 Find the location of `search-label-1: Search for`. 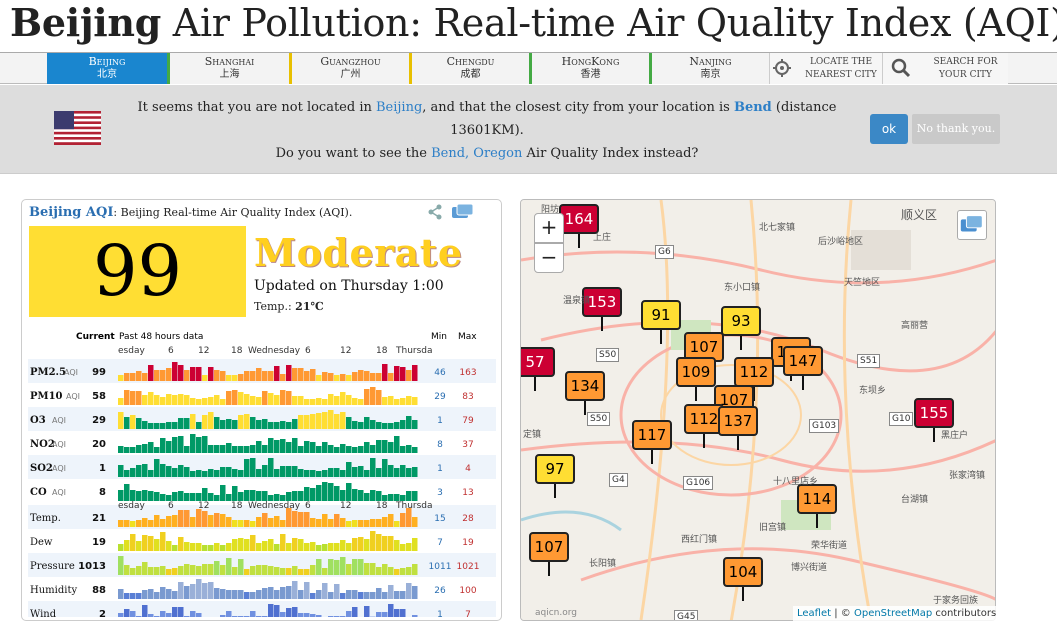

search-label-1: Search for is located at coordinates (965, 62).